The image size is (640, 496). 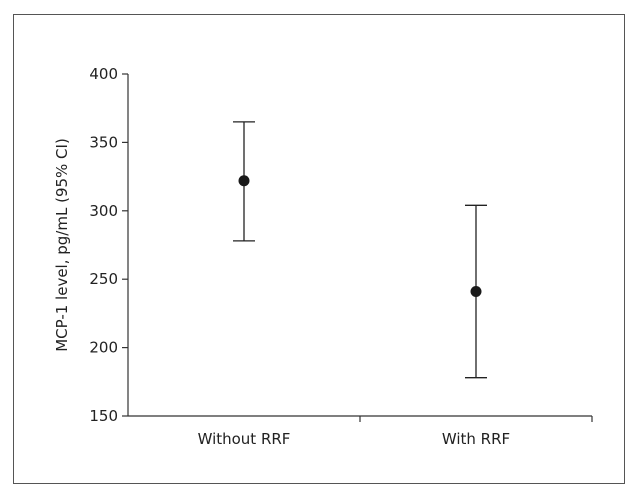 What do you see at coordinates (103, 74) in the screenshot?
I see `y-tick-label: 400` at bounding box center [103, 74].